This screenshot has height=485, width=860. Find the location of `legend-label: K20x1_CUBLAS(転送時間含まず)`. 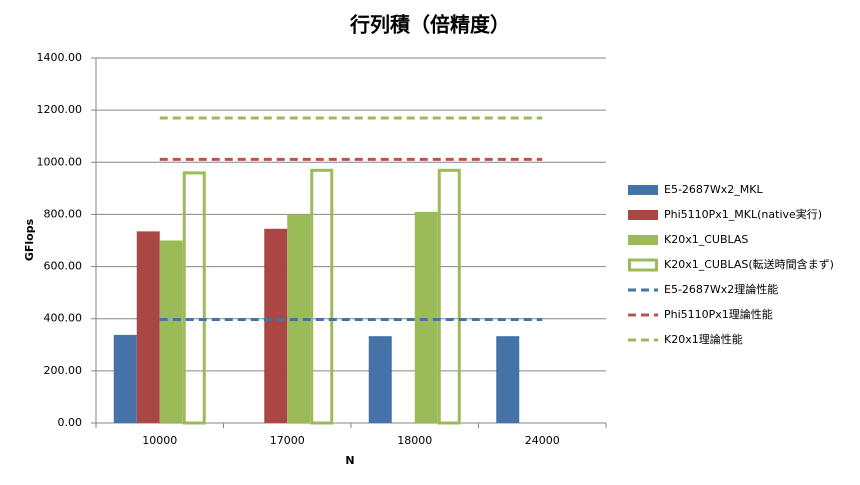

legend-label: K20x1_CUBLAS(転送時間含まず) is located at coordinates (749, 264).